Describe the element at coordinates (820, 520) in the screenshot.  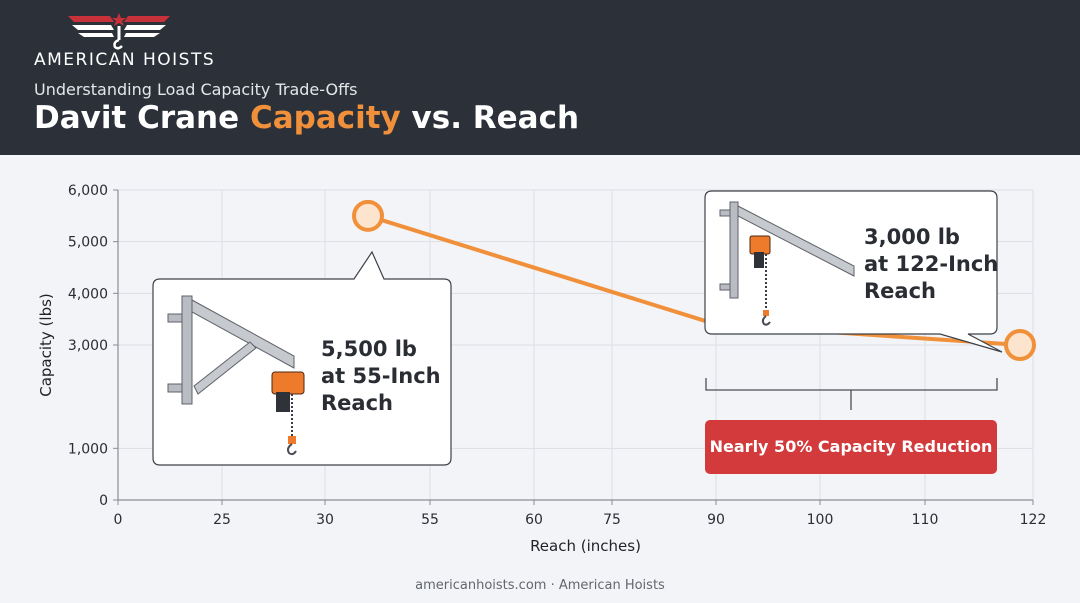
I see `x-tick-label: 100` at that location.